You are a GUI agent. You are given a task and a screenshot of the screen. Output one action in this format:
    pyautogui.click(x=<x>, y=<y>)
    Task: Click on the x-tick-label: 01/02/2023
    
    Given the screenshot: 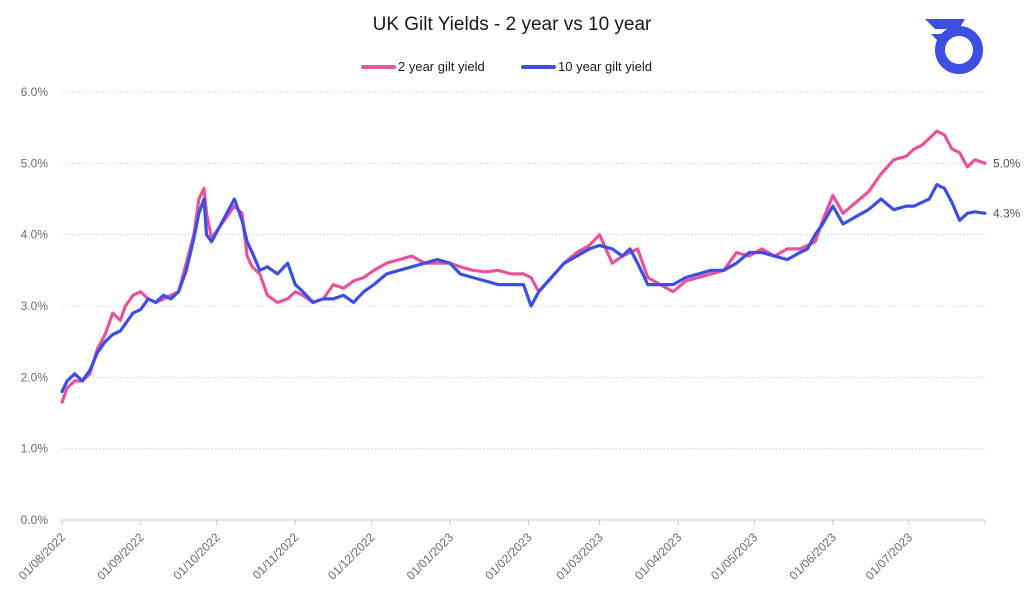 What is the action you would take?
    pyautogui.click(x=508, y=556)
    